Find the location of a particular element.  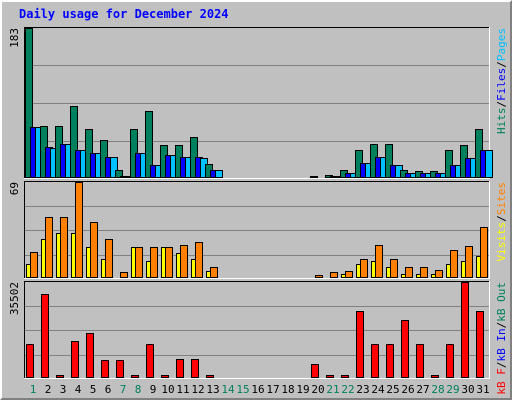

legend: Visits/Sites is located at coordinates (501, 222).